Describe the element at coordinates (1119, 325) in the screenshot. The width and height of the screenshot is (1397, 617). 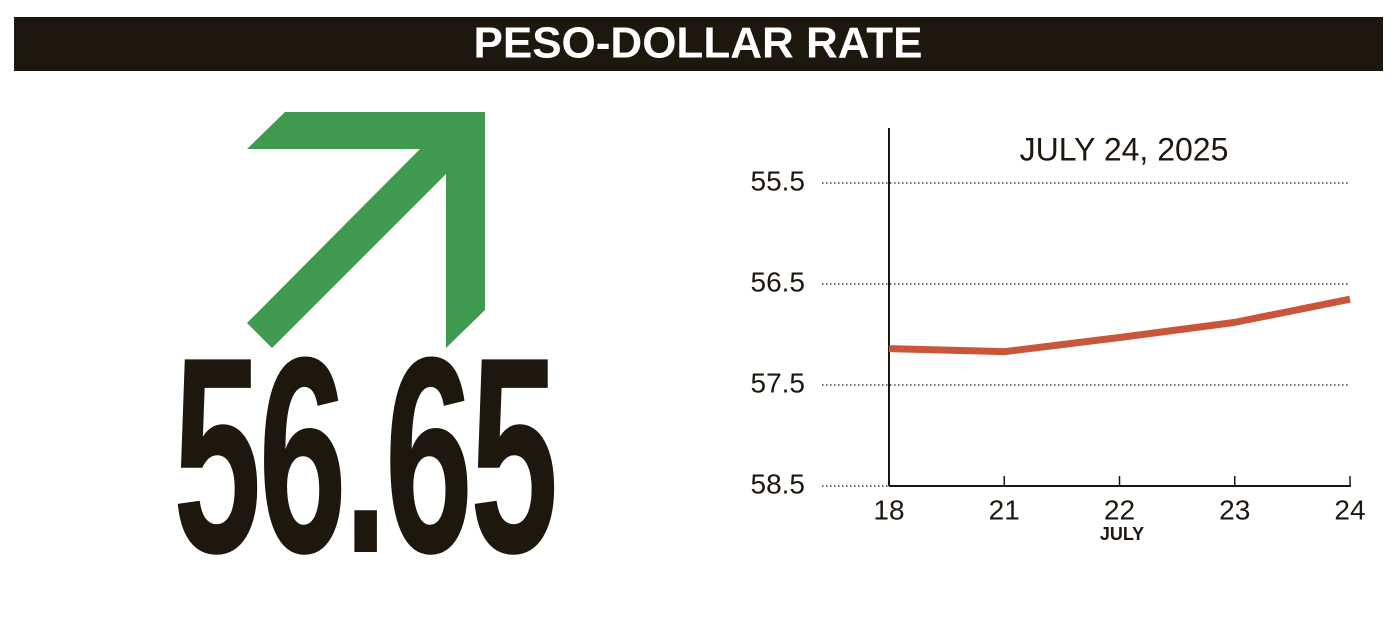
I see `series-line` at that location.